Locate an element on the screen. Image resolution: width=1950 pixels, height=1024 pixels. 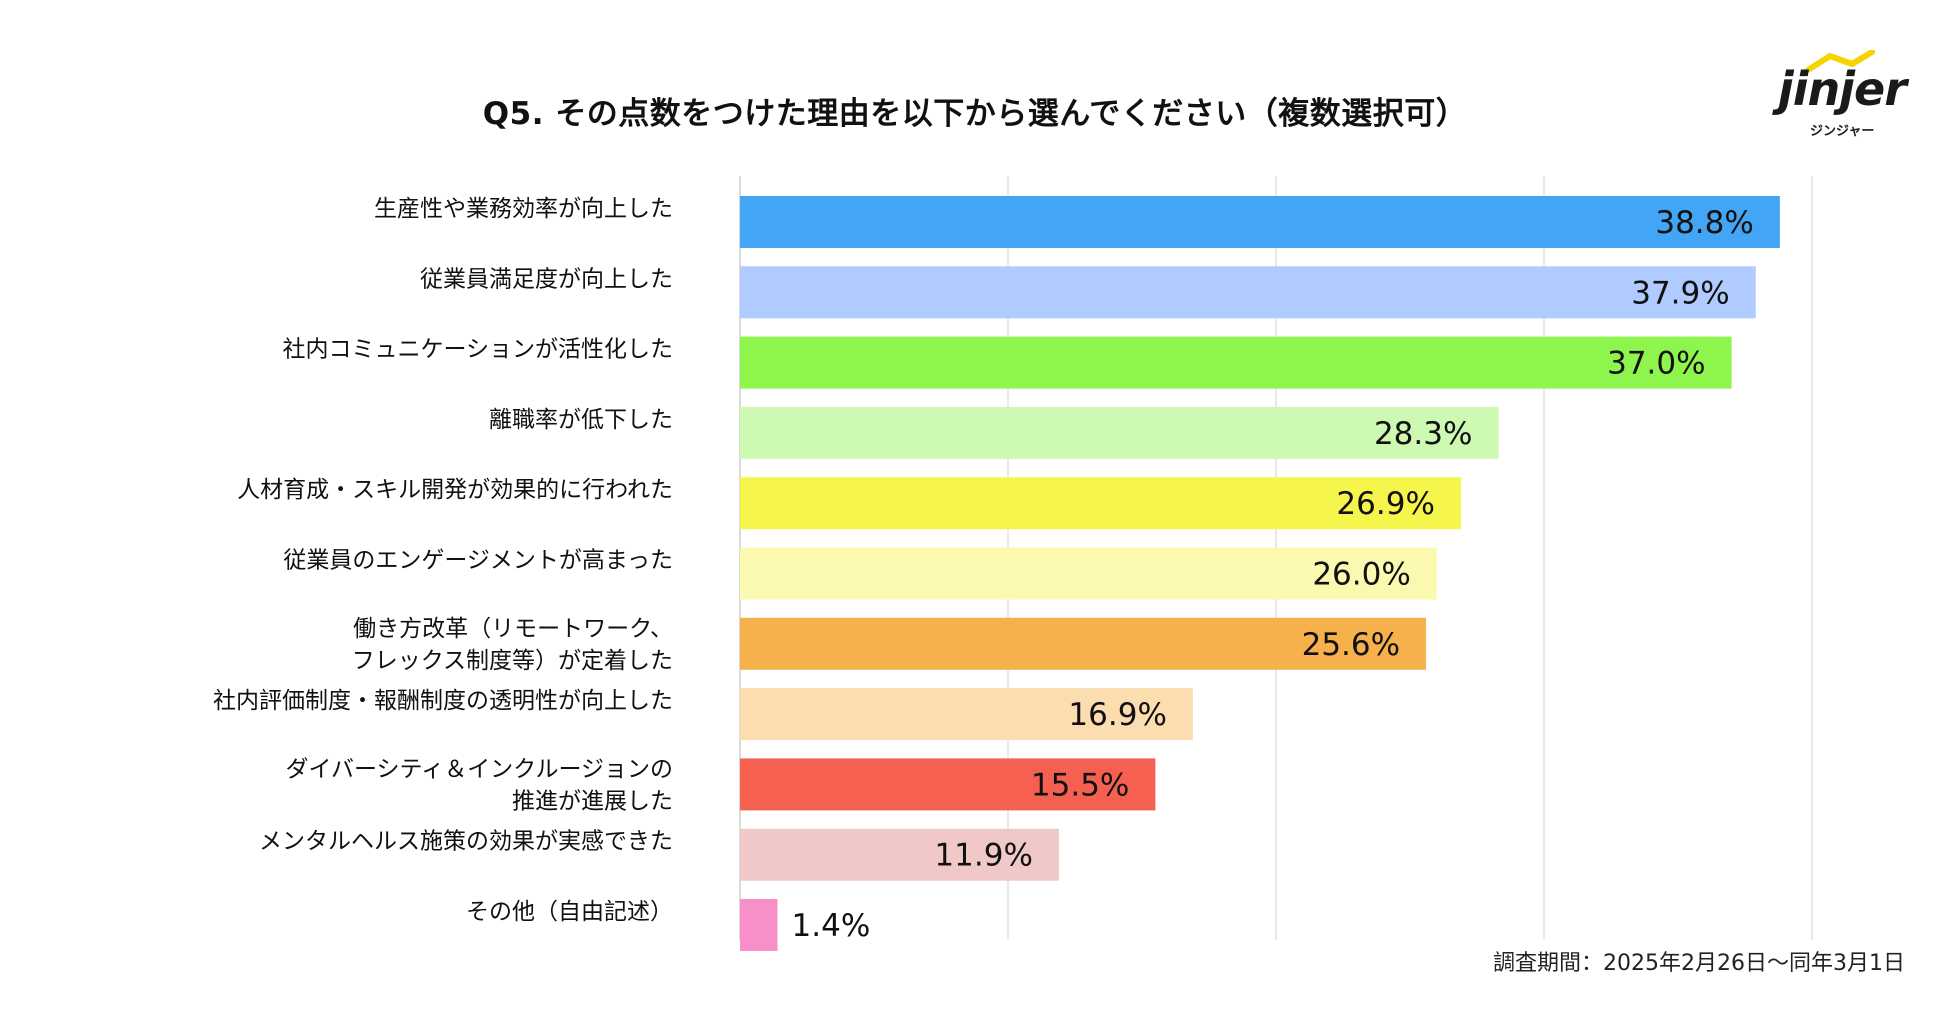
category-label: 人材育成・スキル開発が効果的に行われた is located at coordinates (455, 490).